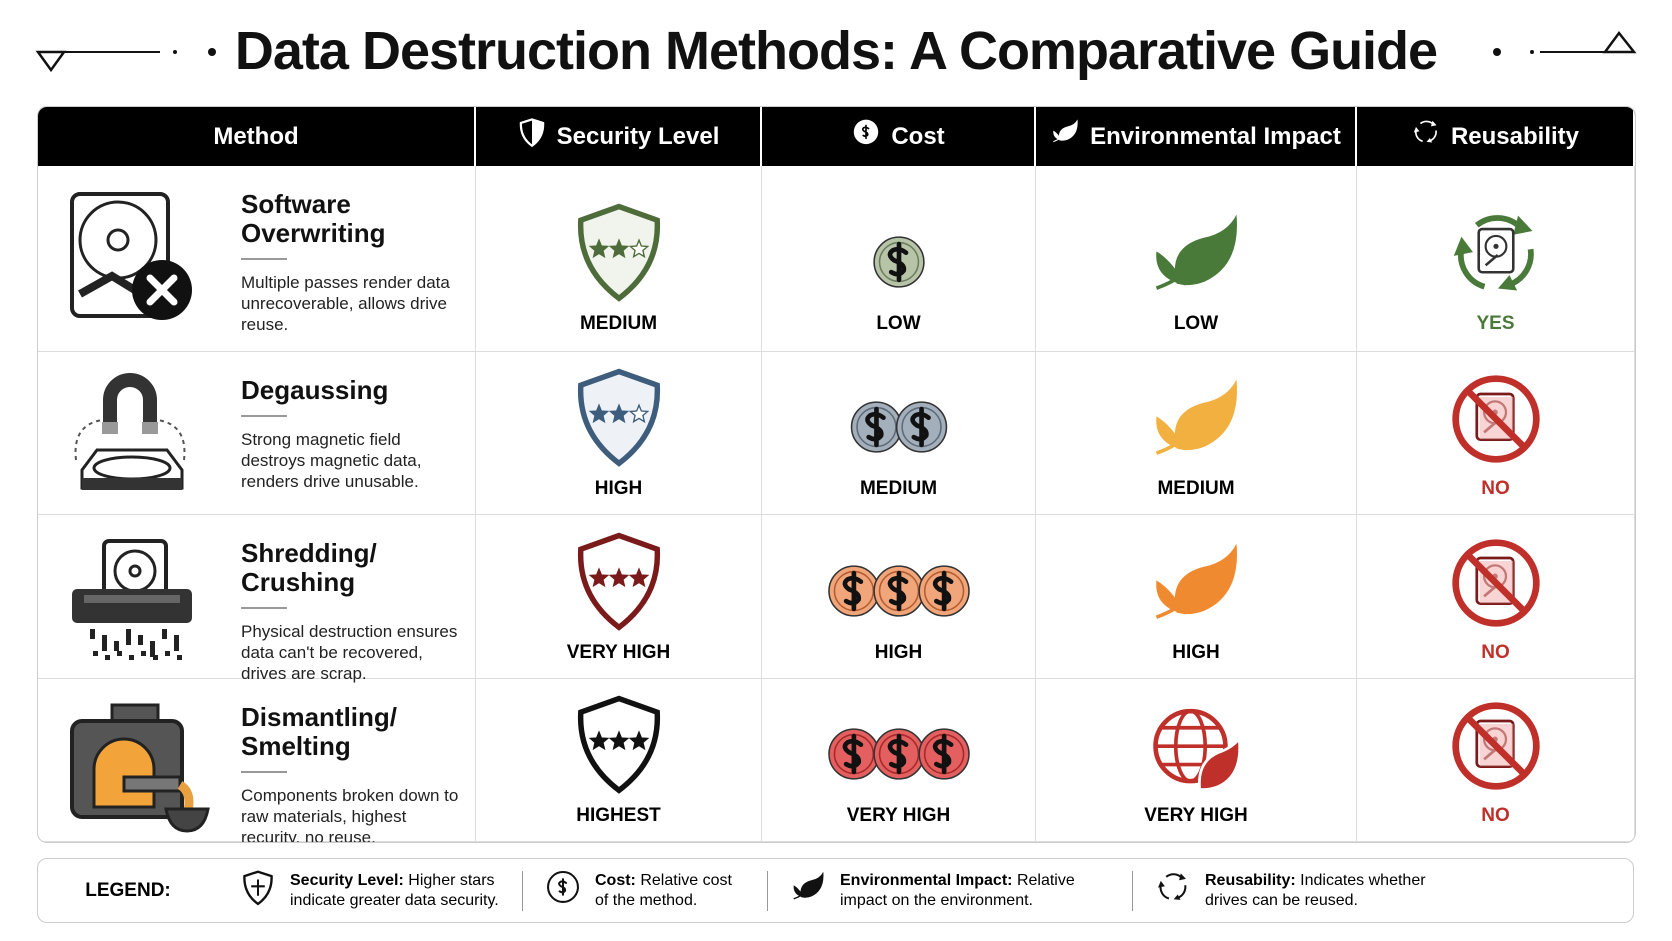 The height and width of the screenshot is (941, 1672). I want to click on cost-cell: HIGH, so click(899, 597).